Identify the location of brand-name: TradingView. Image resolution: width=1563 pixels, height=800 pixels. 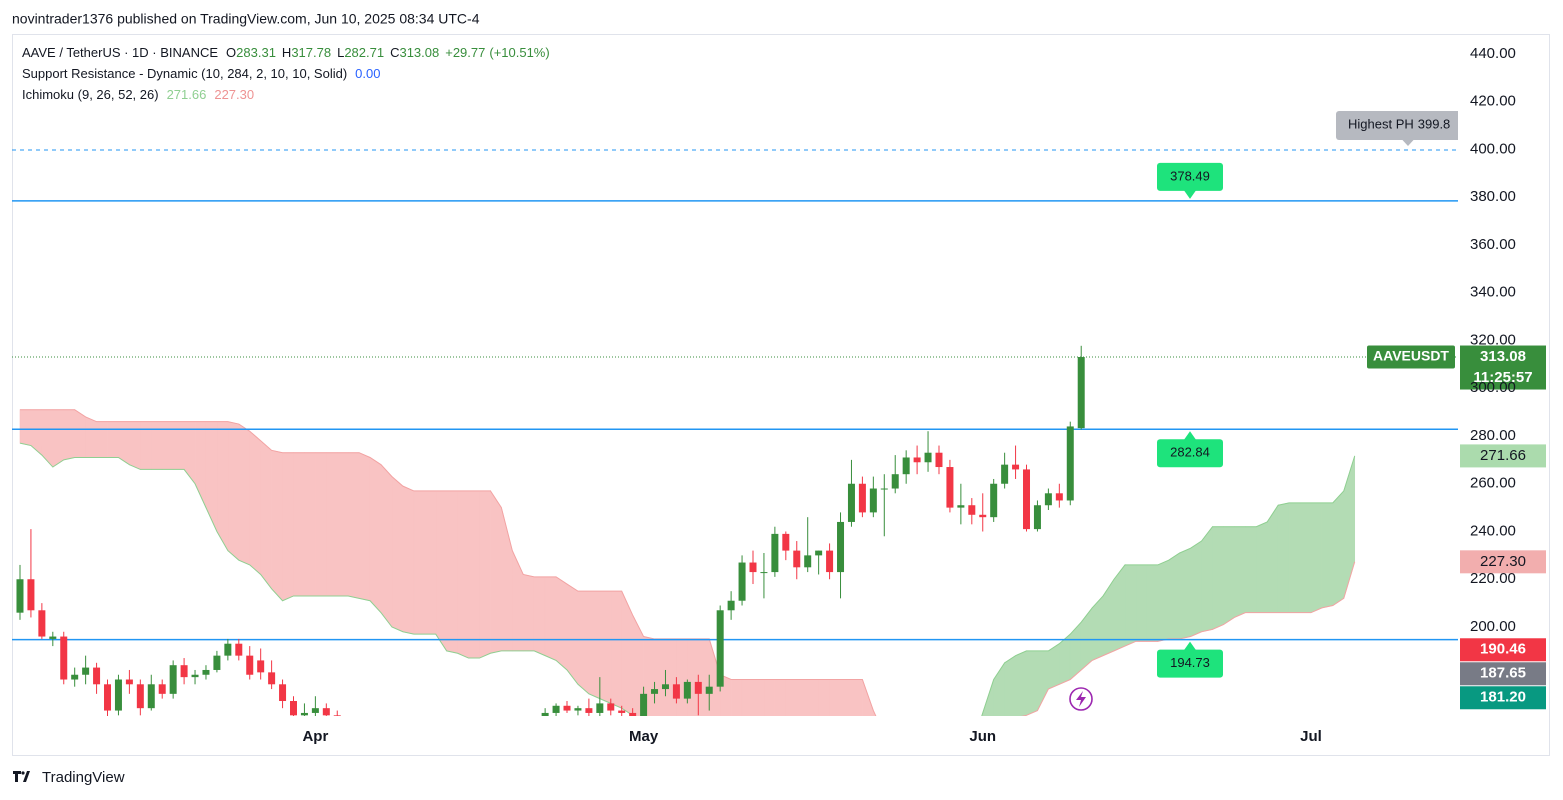
(83, 777).